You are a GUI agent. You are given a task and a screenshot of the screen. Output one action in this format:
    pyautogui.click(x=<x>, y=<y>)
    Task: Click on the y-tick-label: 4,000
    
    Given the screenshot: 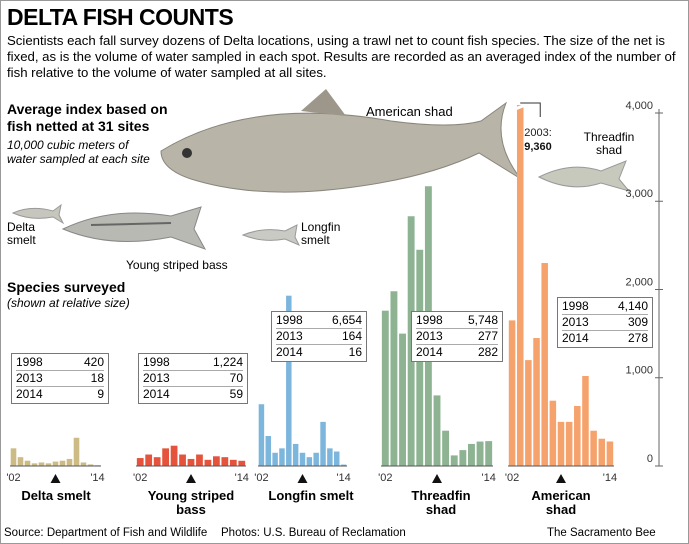 What is the action you would take?
    pyautogui.click(x=639, y=106)
    